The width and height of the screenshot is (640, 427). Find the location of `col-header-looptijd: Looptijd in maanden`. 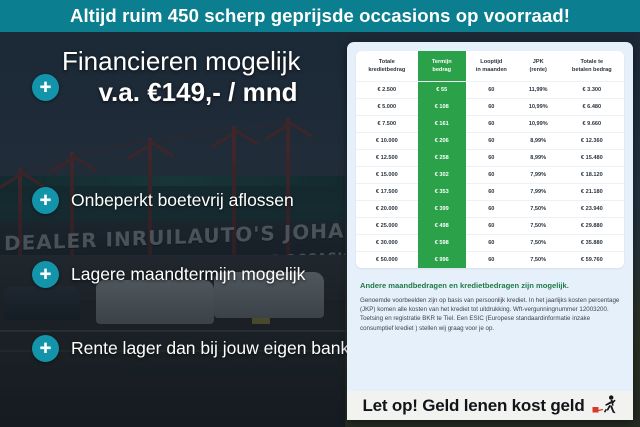

col-header-looptijd: Looptijd in maanden is located at coordinates (491, 66).